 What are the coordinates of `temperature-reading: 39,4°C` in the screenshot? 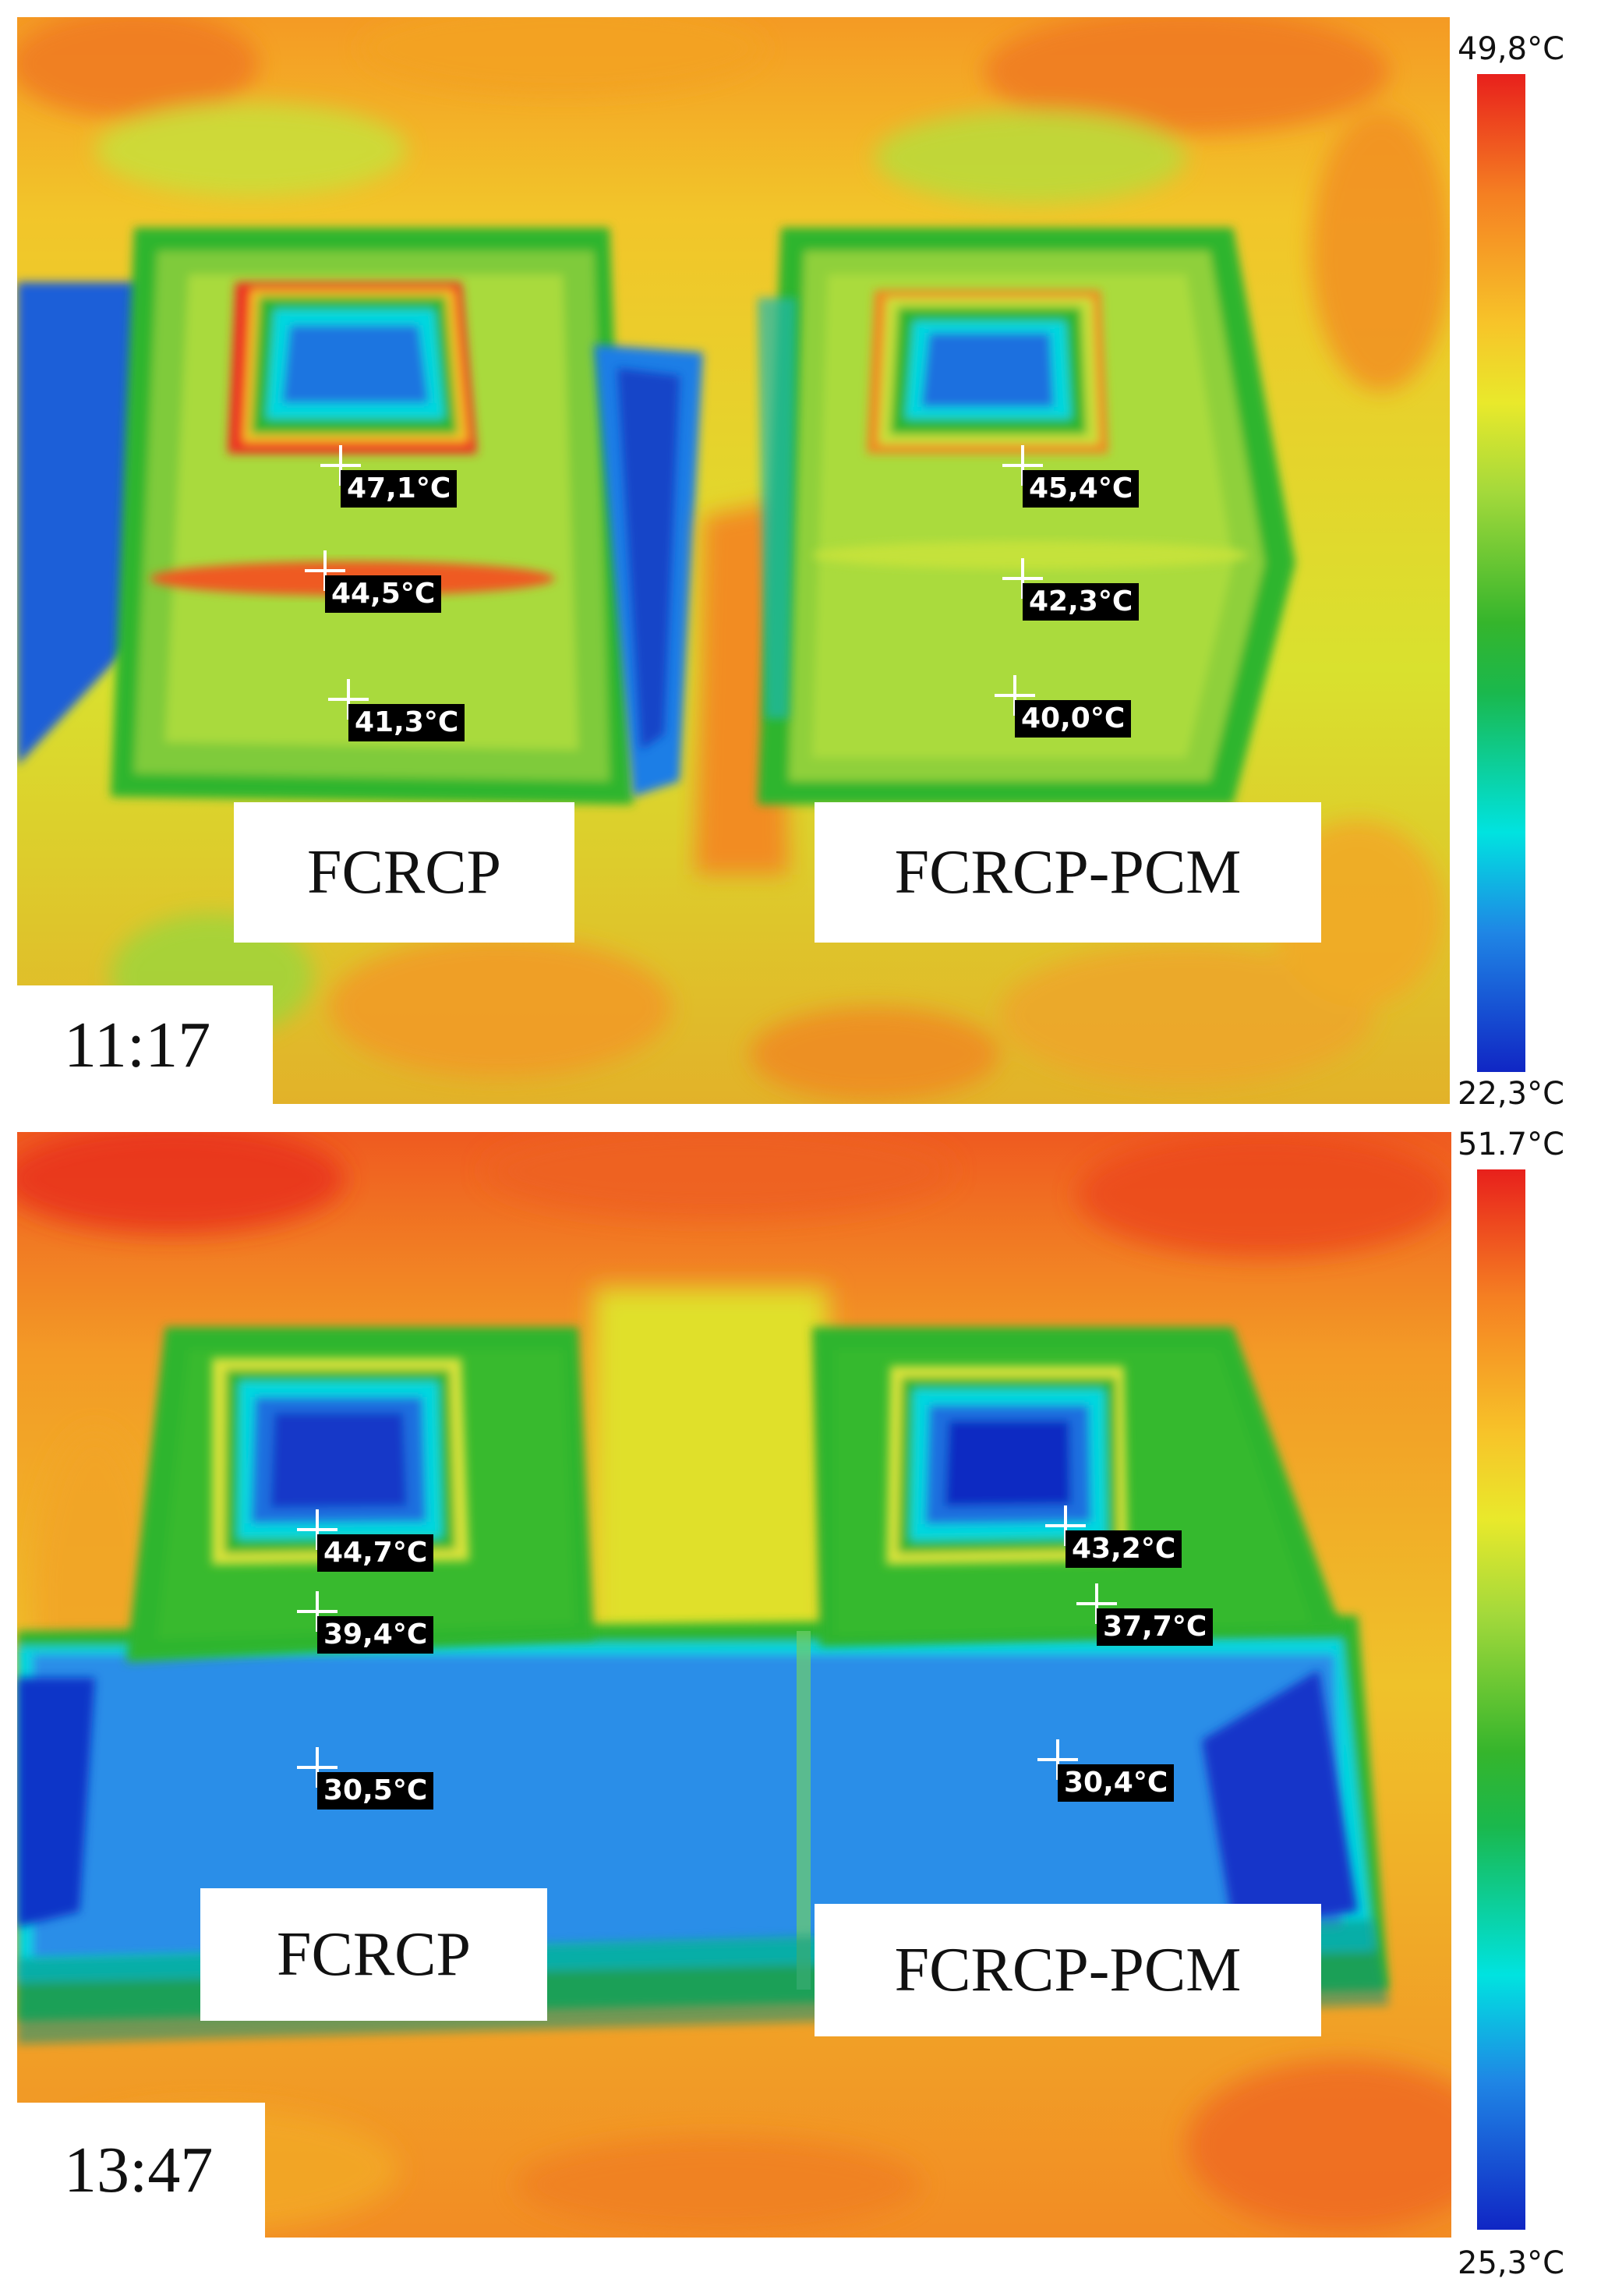 It's located at (375, 1635).